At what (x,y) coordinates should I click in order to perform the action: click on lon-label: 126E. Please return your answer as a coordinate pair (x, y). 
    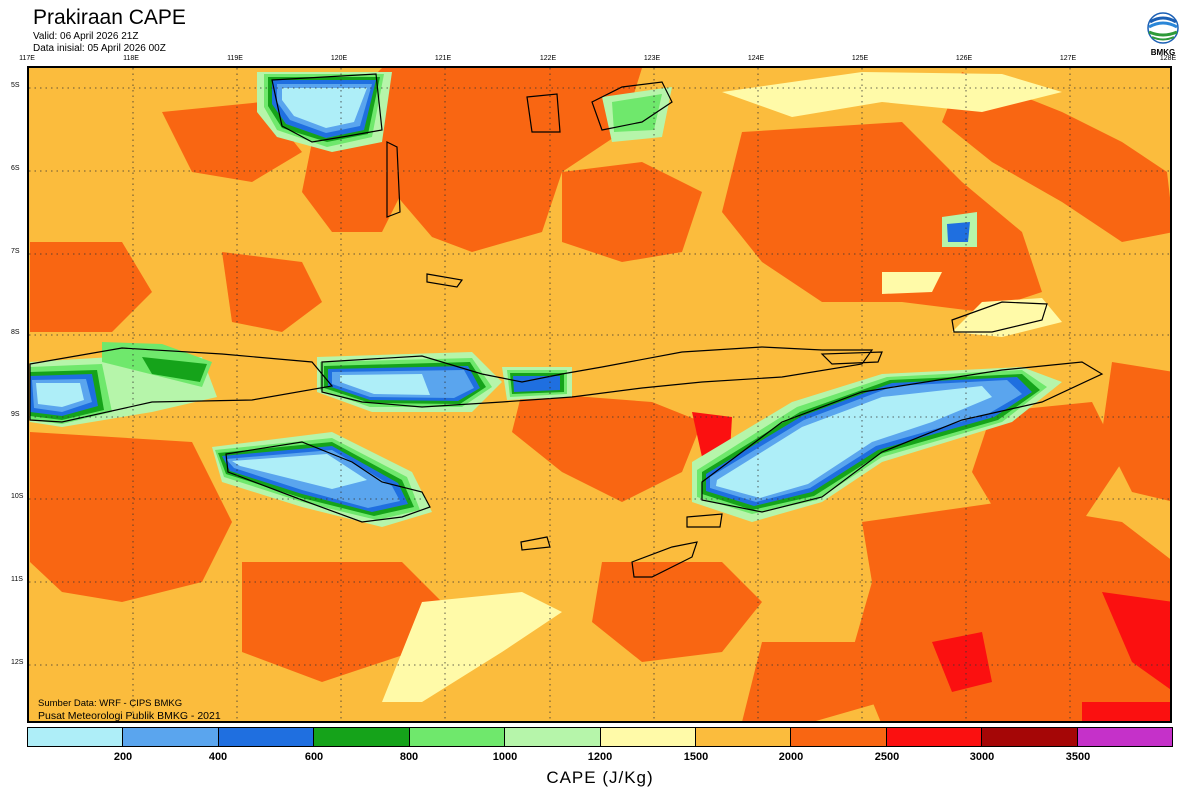
    Looking at the image, I should click on (964, 58).